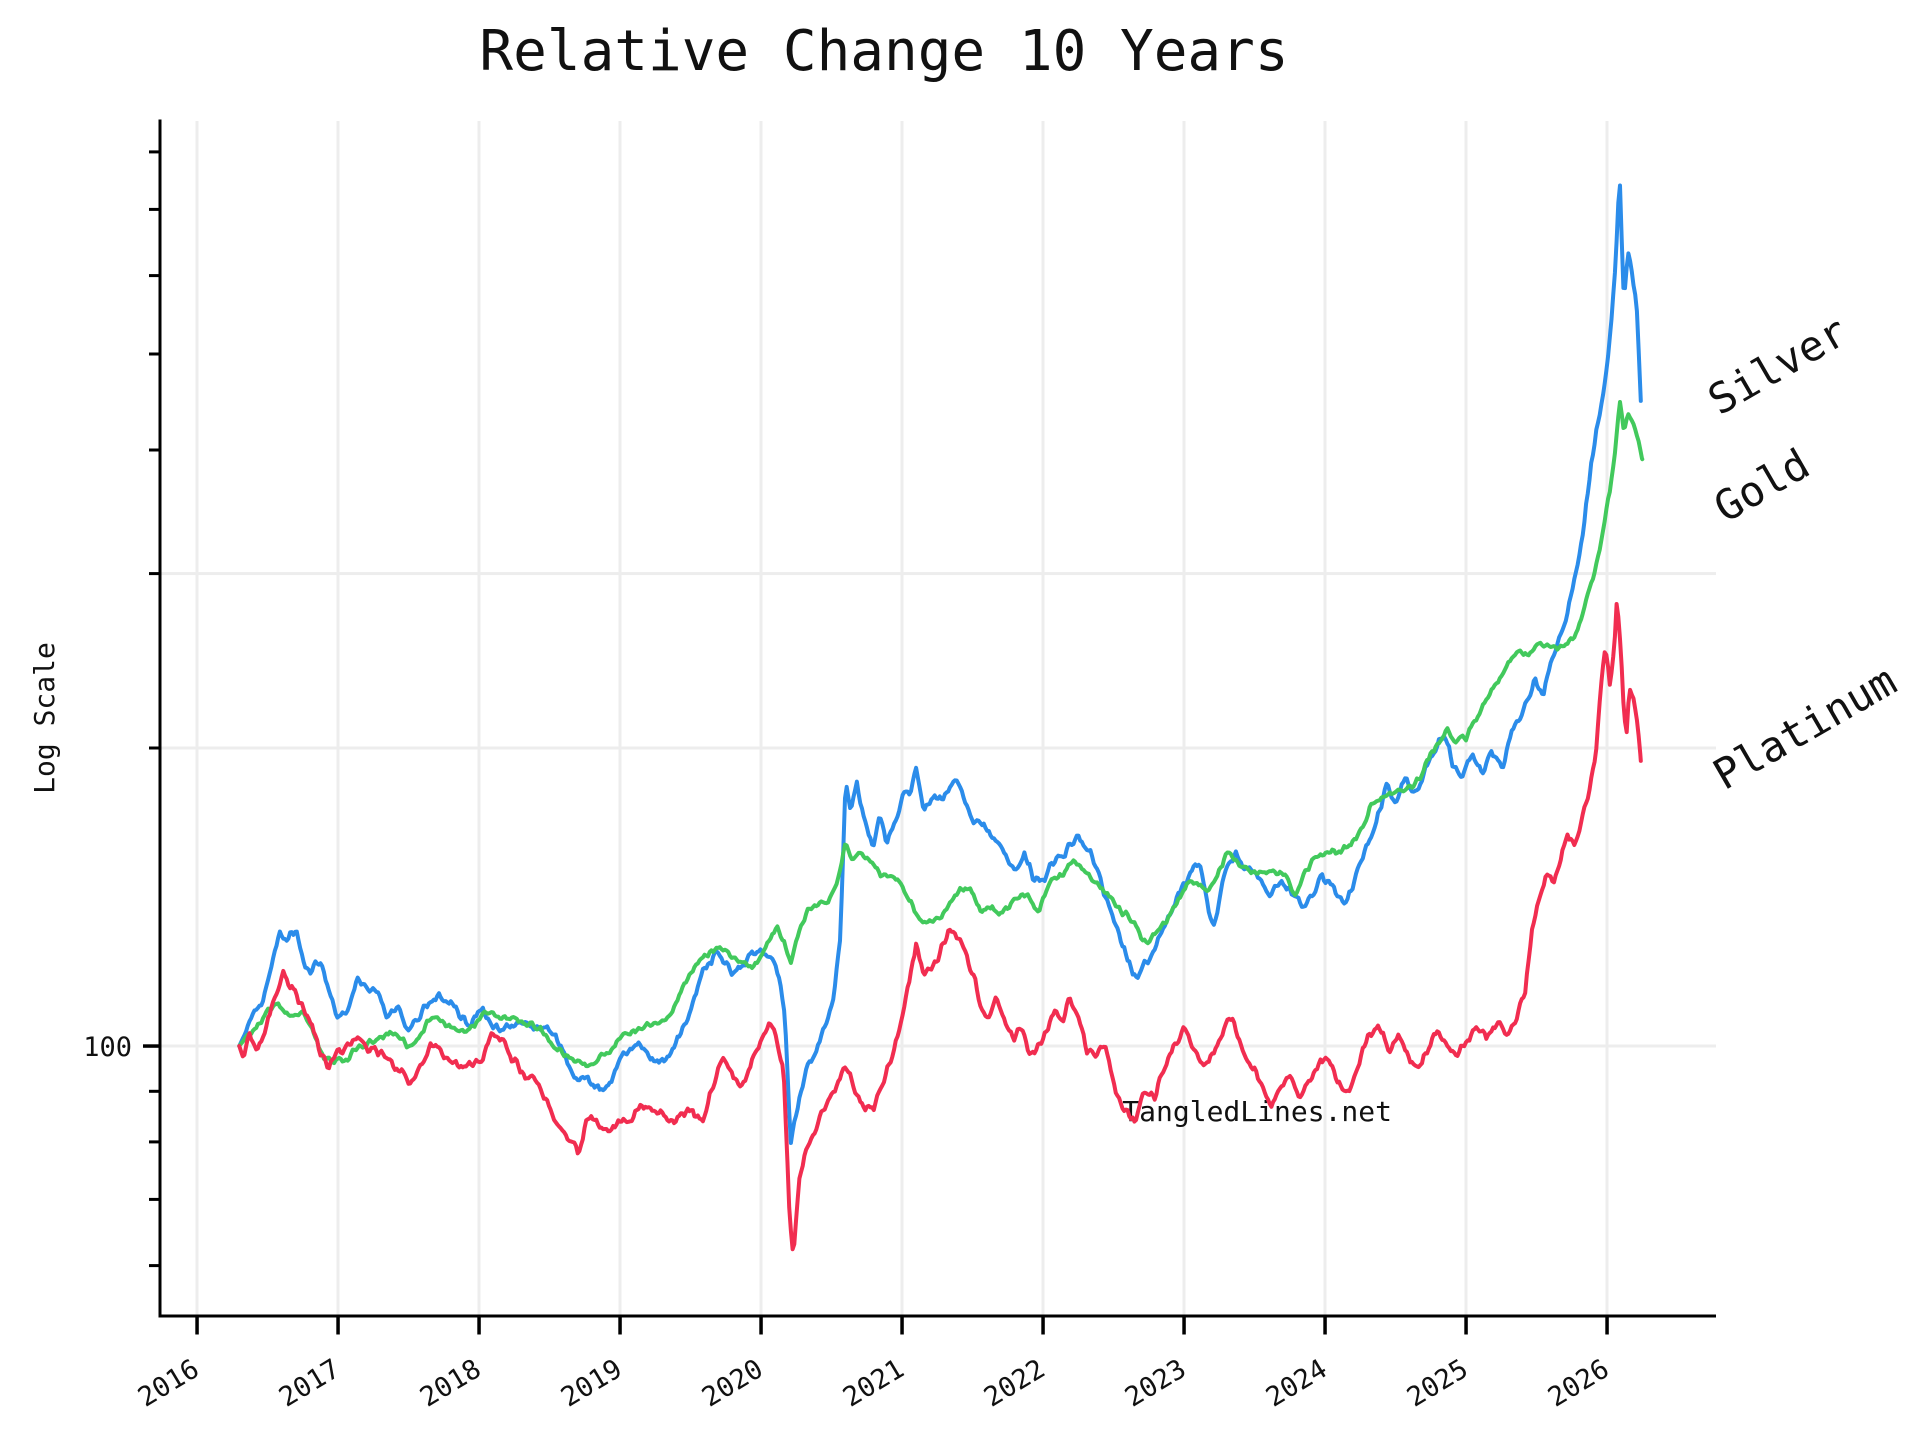  I want to click on x-tick-label-2020: 2020, so click(733, 1383).